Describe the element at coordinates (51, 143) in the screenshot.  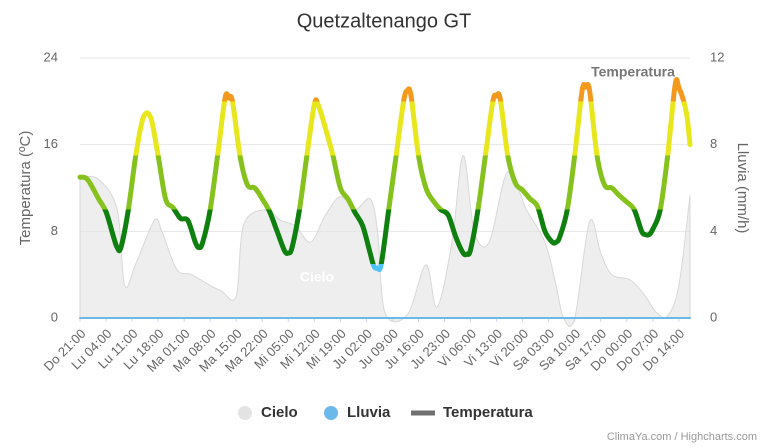
I see `y-tick-label: 16` at that location.